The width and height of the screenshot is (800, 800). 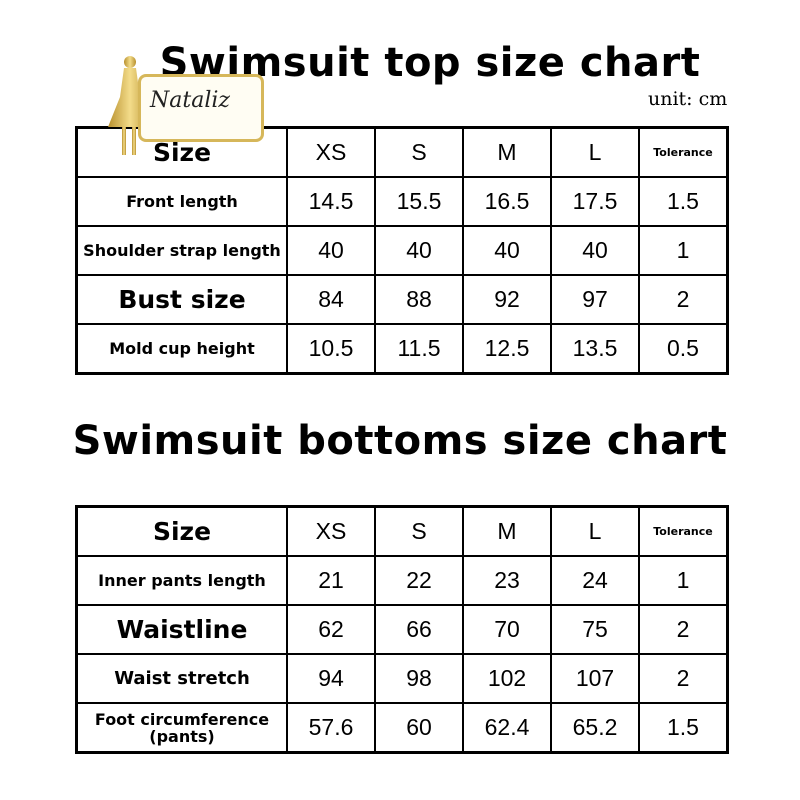 I want to click on value-cell: 98, so click(x=419, y=678).